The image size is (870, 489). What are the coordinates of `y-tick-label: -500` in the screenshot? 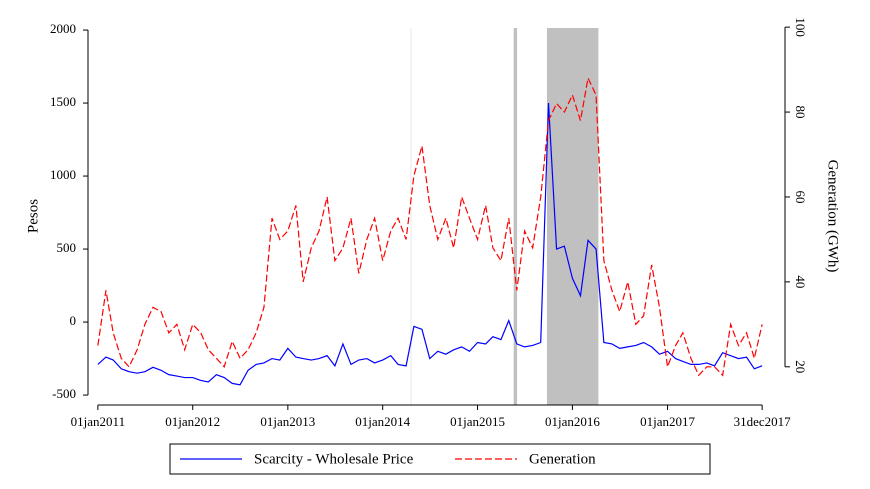 It's located at (64, 393).